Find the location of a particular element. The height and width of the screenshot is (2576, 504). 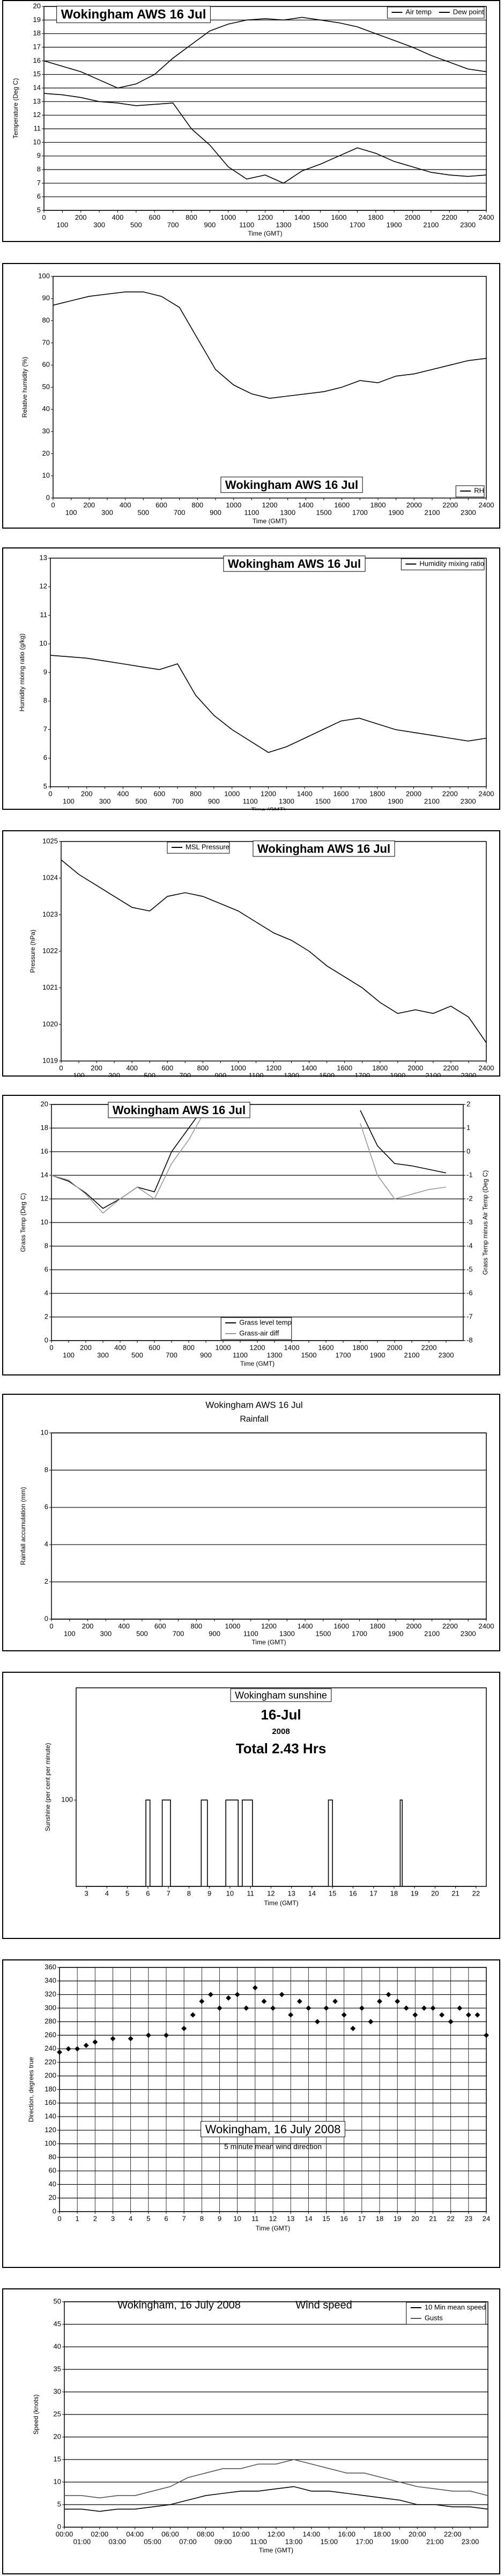

x-tick-label: 0 is located at coordinates (53, 505).